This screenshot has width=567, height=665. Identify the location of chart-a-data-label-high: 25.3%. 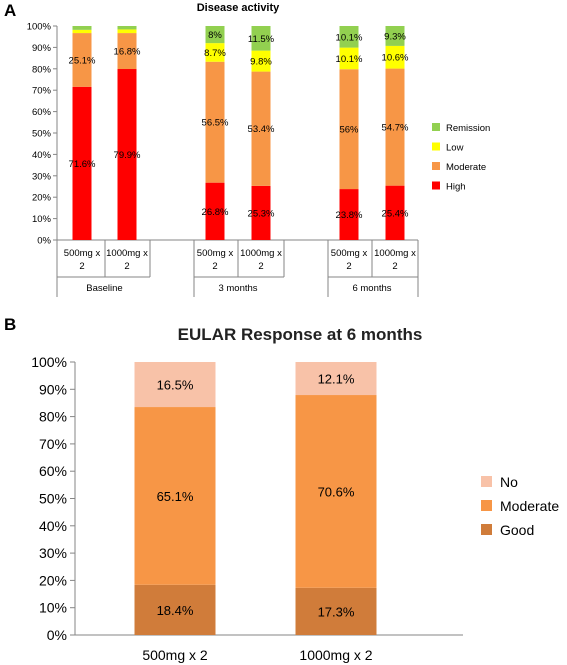
(261, 213).